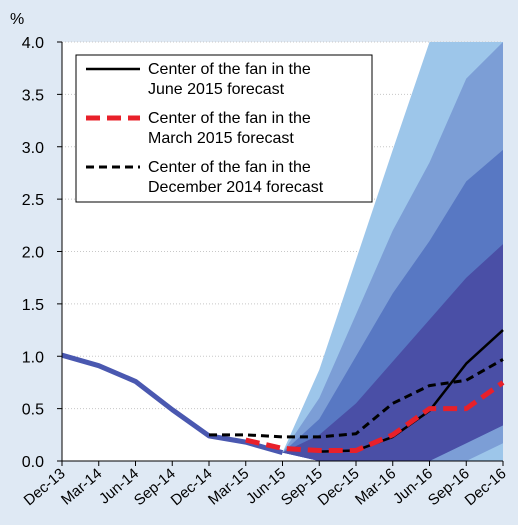  What do you see at coordinates (33, 410) in the screenshot?
I see `y-tick-label: 0.5` at bounding box center [33, 410].